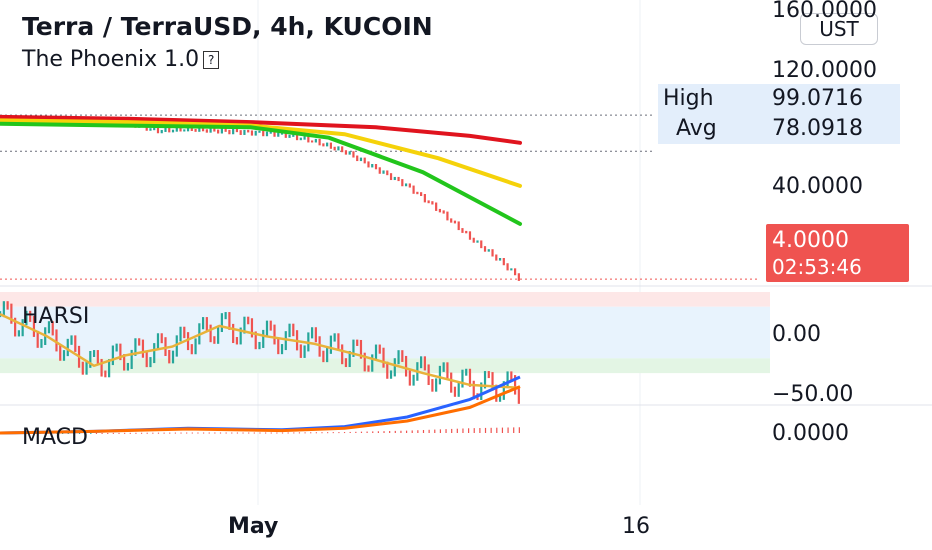 This screenshot has width=932, height=550. Describe the element at coordinates (211, 60) in the screenshot. I see `question-mark-icon: ?` at that location.